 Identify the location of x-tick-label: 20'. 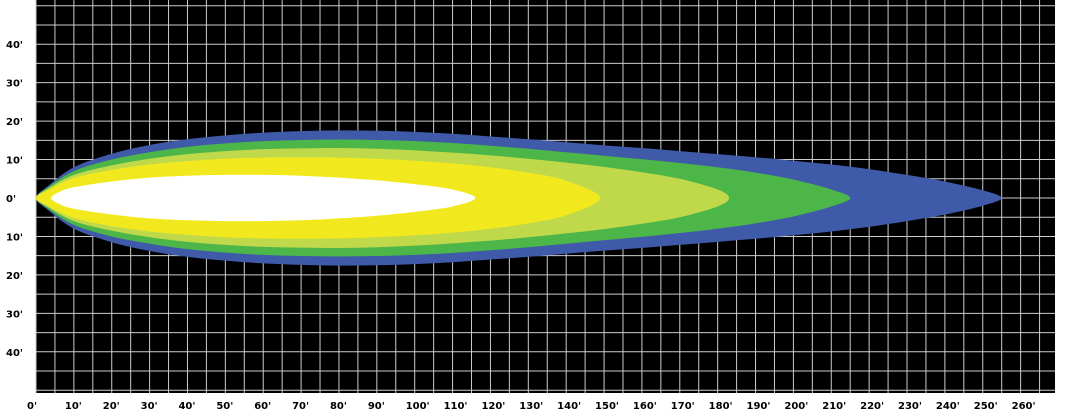
(111, 406).